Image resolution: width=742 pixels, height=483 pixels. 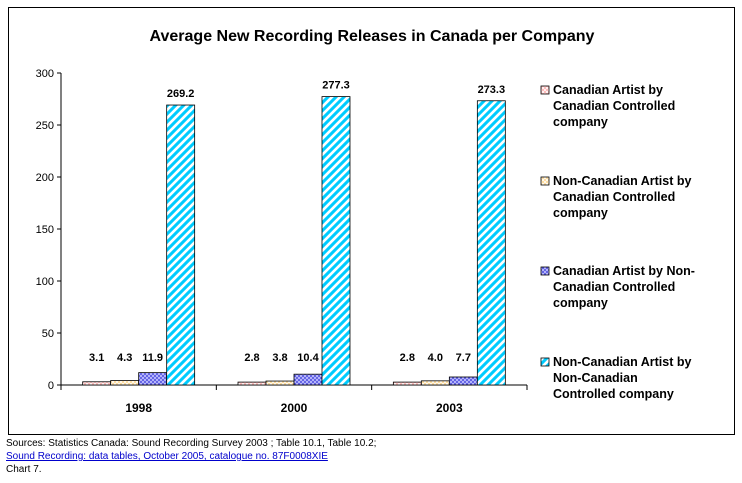 I want to click on y-tick-label: 250, so click(x=45, y=126).